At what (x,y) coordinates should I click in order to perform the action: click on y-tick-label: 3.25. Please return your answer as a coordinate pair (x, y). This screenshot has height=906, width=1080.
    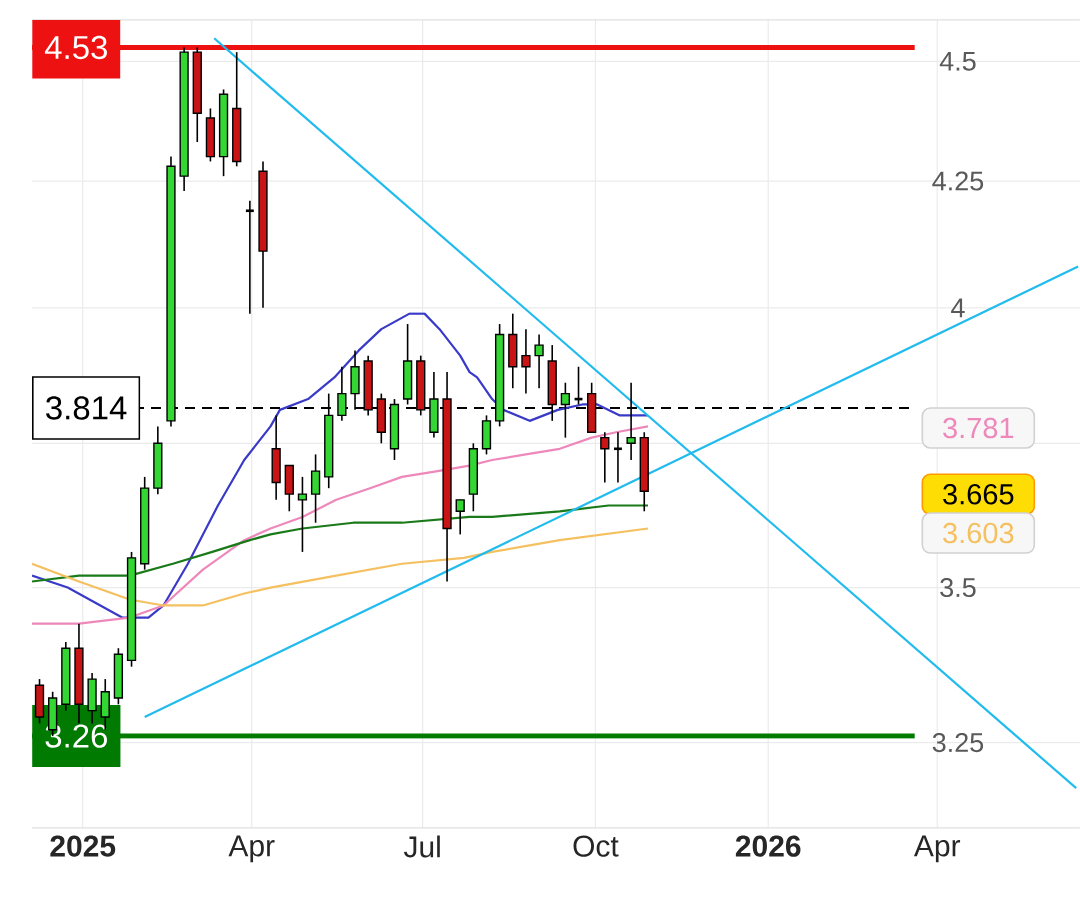
    Looking at the image, I should click on (958, 743).